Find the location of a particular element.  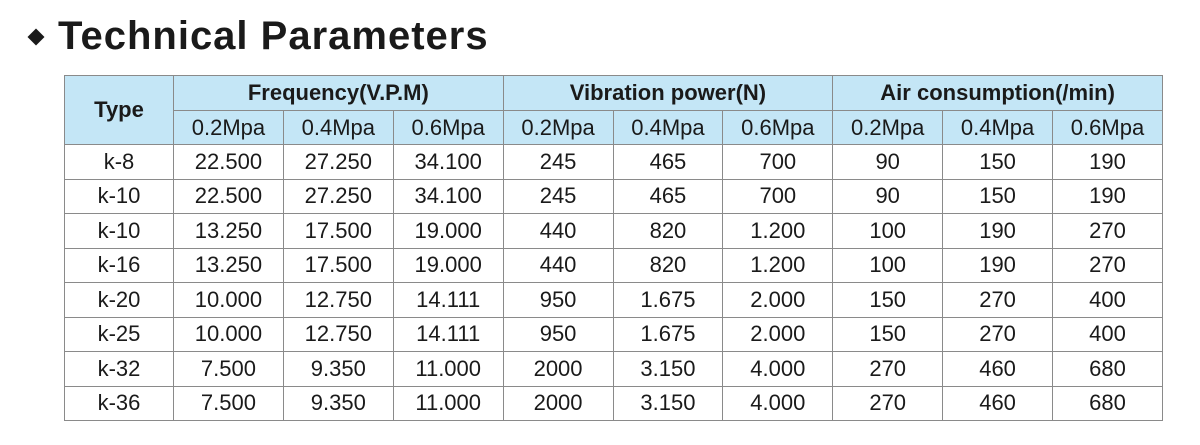

value-cell: 1.675 is located at coordinates (668, 334).